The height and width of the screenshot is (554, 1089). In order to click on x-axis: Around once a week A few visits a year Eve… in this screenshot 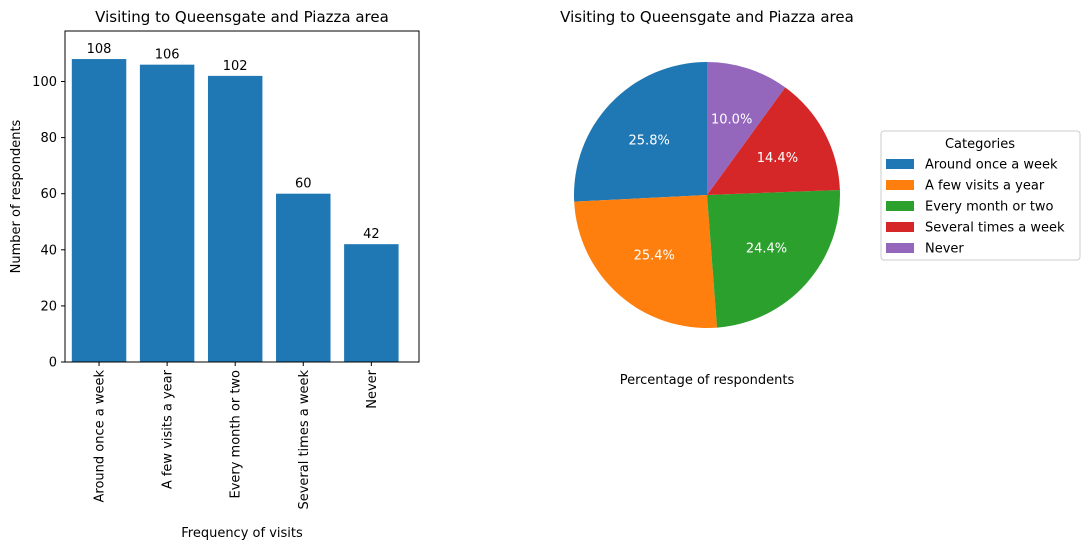, I will do `click(236, 436)`.